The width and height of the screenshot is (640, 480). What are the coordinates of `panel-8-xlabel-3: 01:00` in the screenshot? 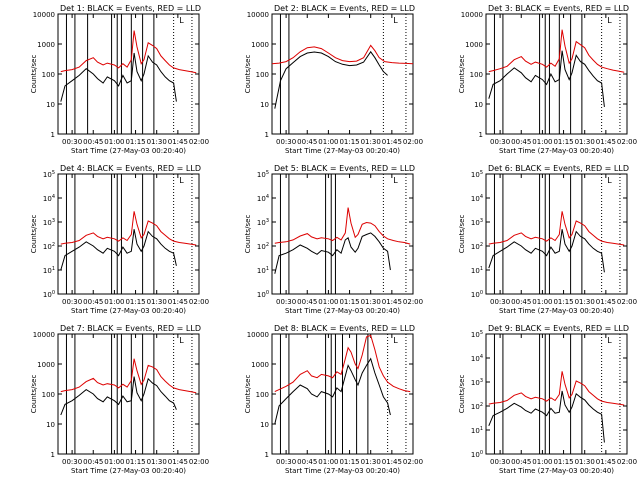 It's located at (328, 462).